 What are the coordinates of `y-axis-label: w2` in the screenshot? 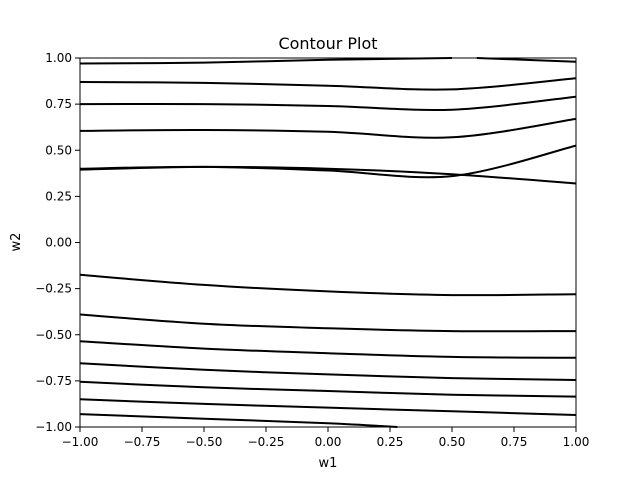 It's located at (16, 242).